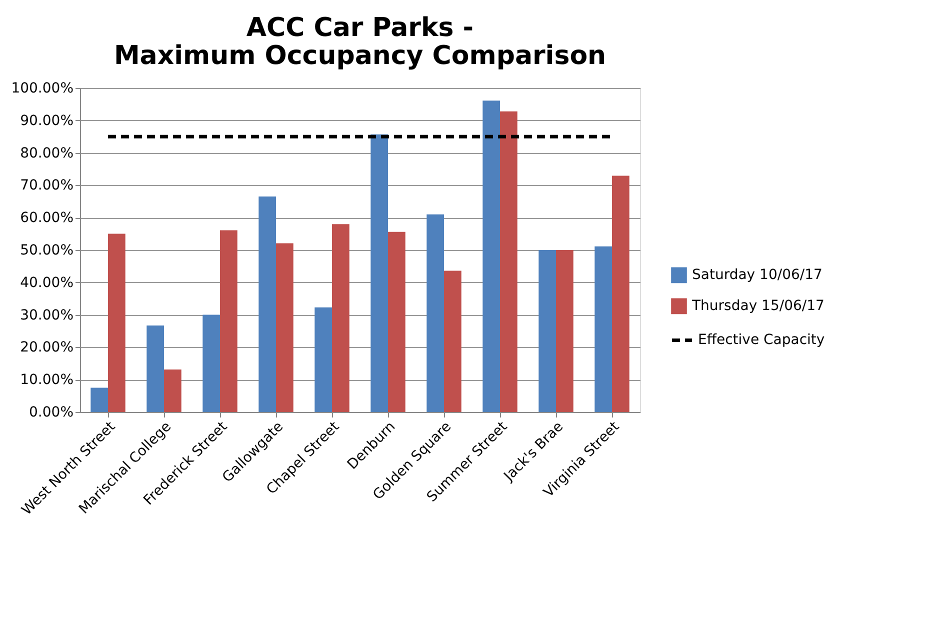 This screenshot has width=942, height=620. Describe the element at coordinates (47, 315) in the screenshot. I see `y-tick-label: 30.00%` at that location.